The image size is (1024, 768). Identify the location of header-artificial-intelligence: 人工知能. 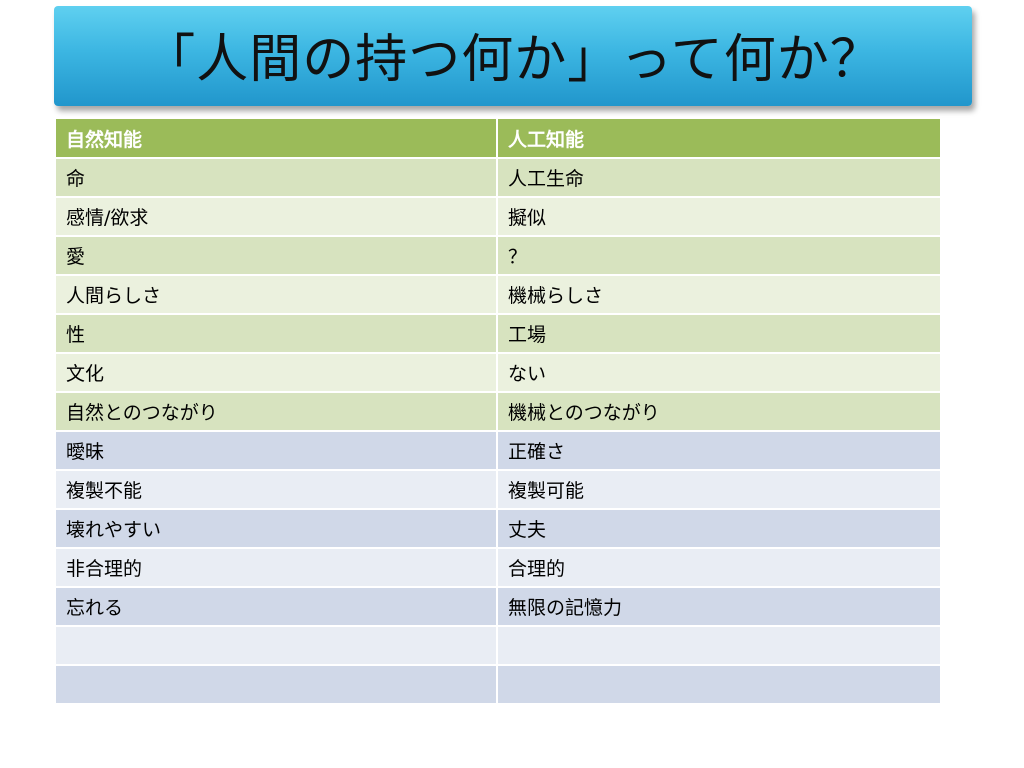
(719, 138).